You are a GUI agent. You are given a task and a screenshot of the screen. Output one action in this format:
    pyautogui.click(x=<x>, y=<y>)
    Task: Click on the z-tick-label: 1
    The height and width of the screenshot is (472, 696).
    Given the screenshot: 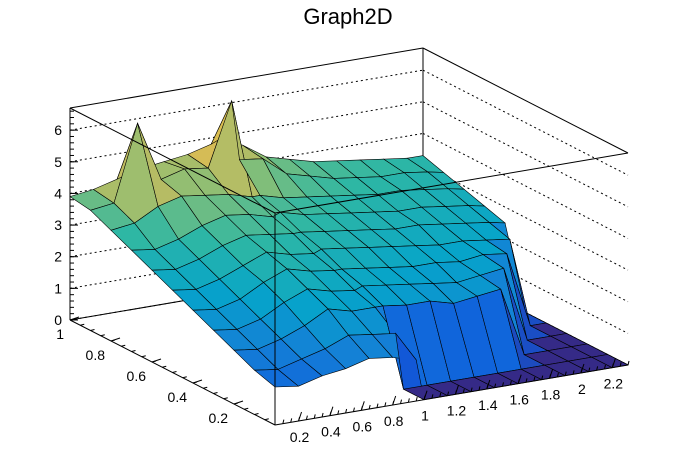 What is the action you would take?
    pyautogui.click(x=58, y=288)
    